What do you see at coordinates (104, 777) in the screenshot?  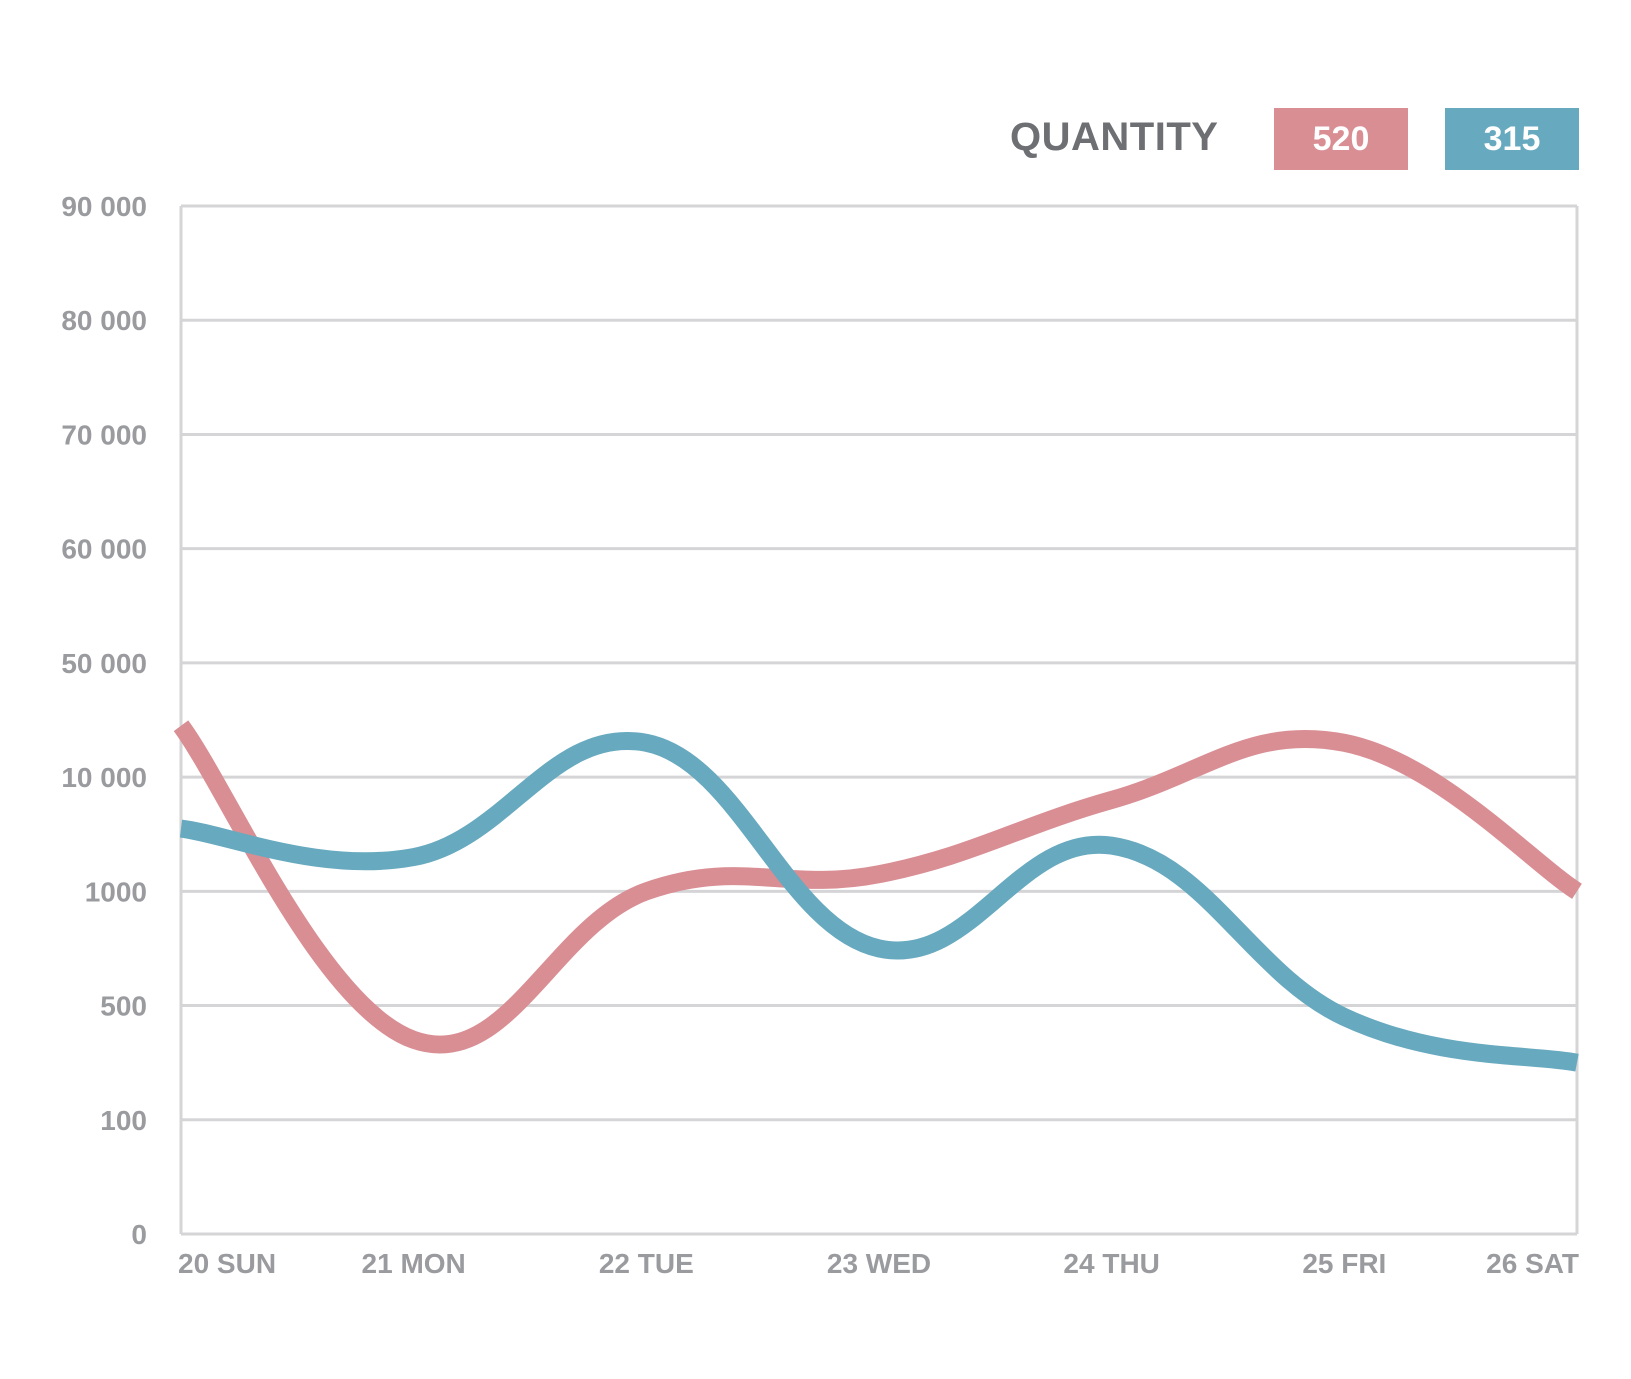 I see `y-tick-label: 10 000` at bounding box center [104, 777].